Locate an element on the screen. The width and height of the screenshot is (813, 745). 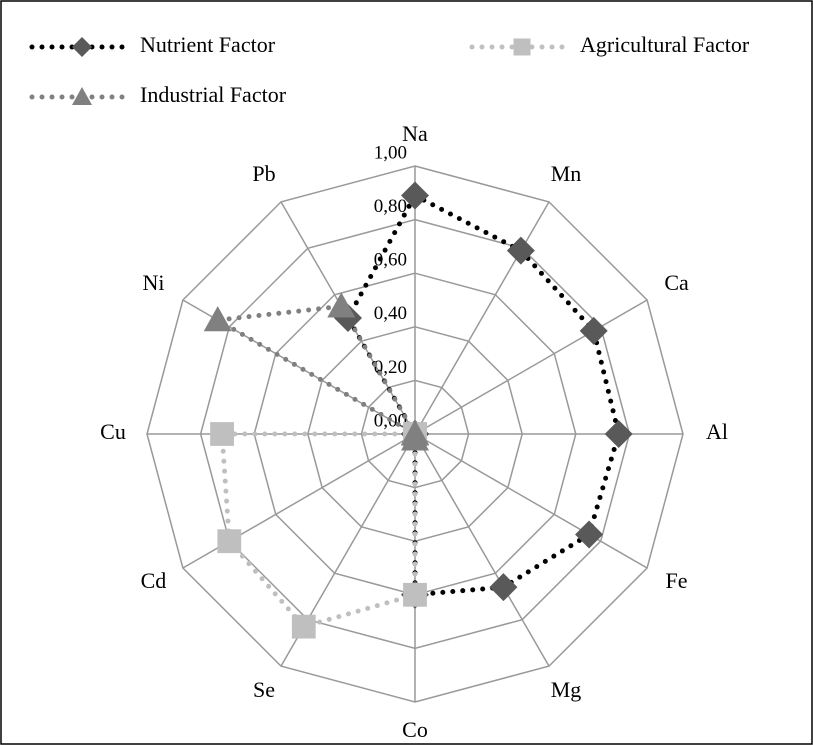
category-label: Ca is located at coordinates (676, 282).